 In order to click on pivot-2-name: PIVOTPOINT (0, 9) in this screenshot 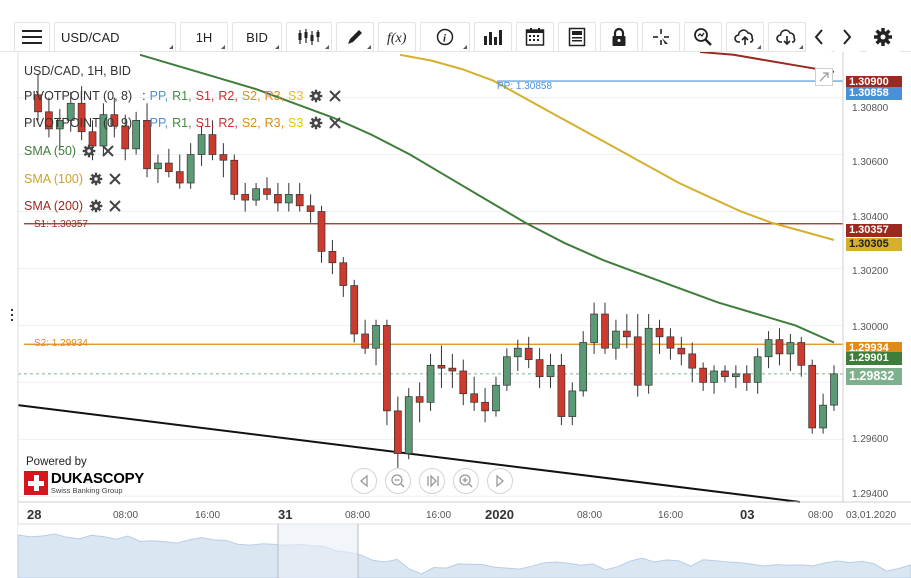, I will do `click(78, 123)`.